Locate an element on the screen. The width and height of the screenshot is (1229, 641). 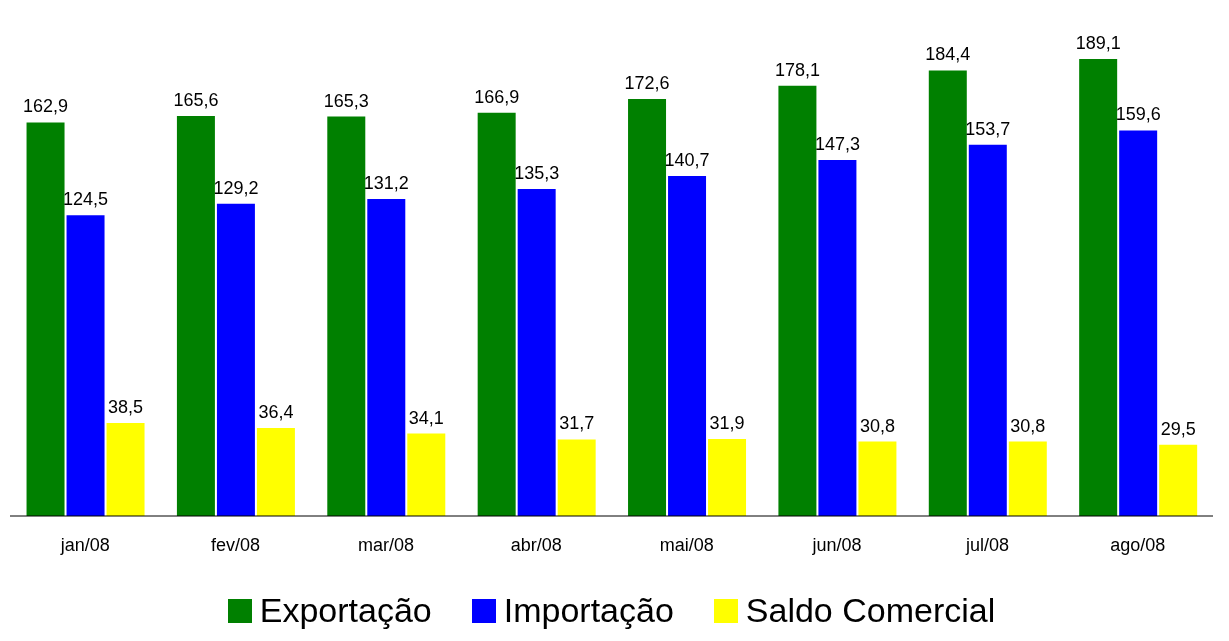
data-label: 31,7 is located at coordinates (577, 423).